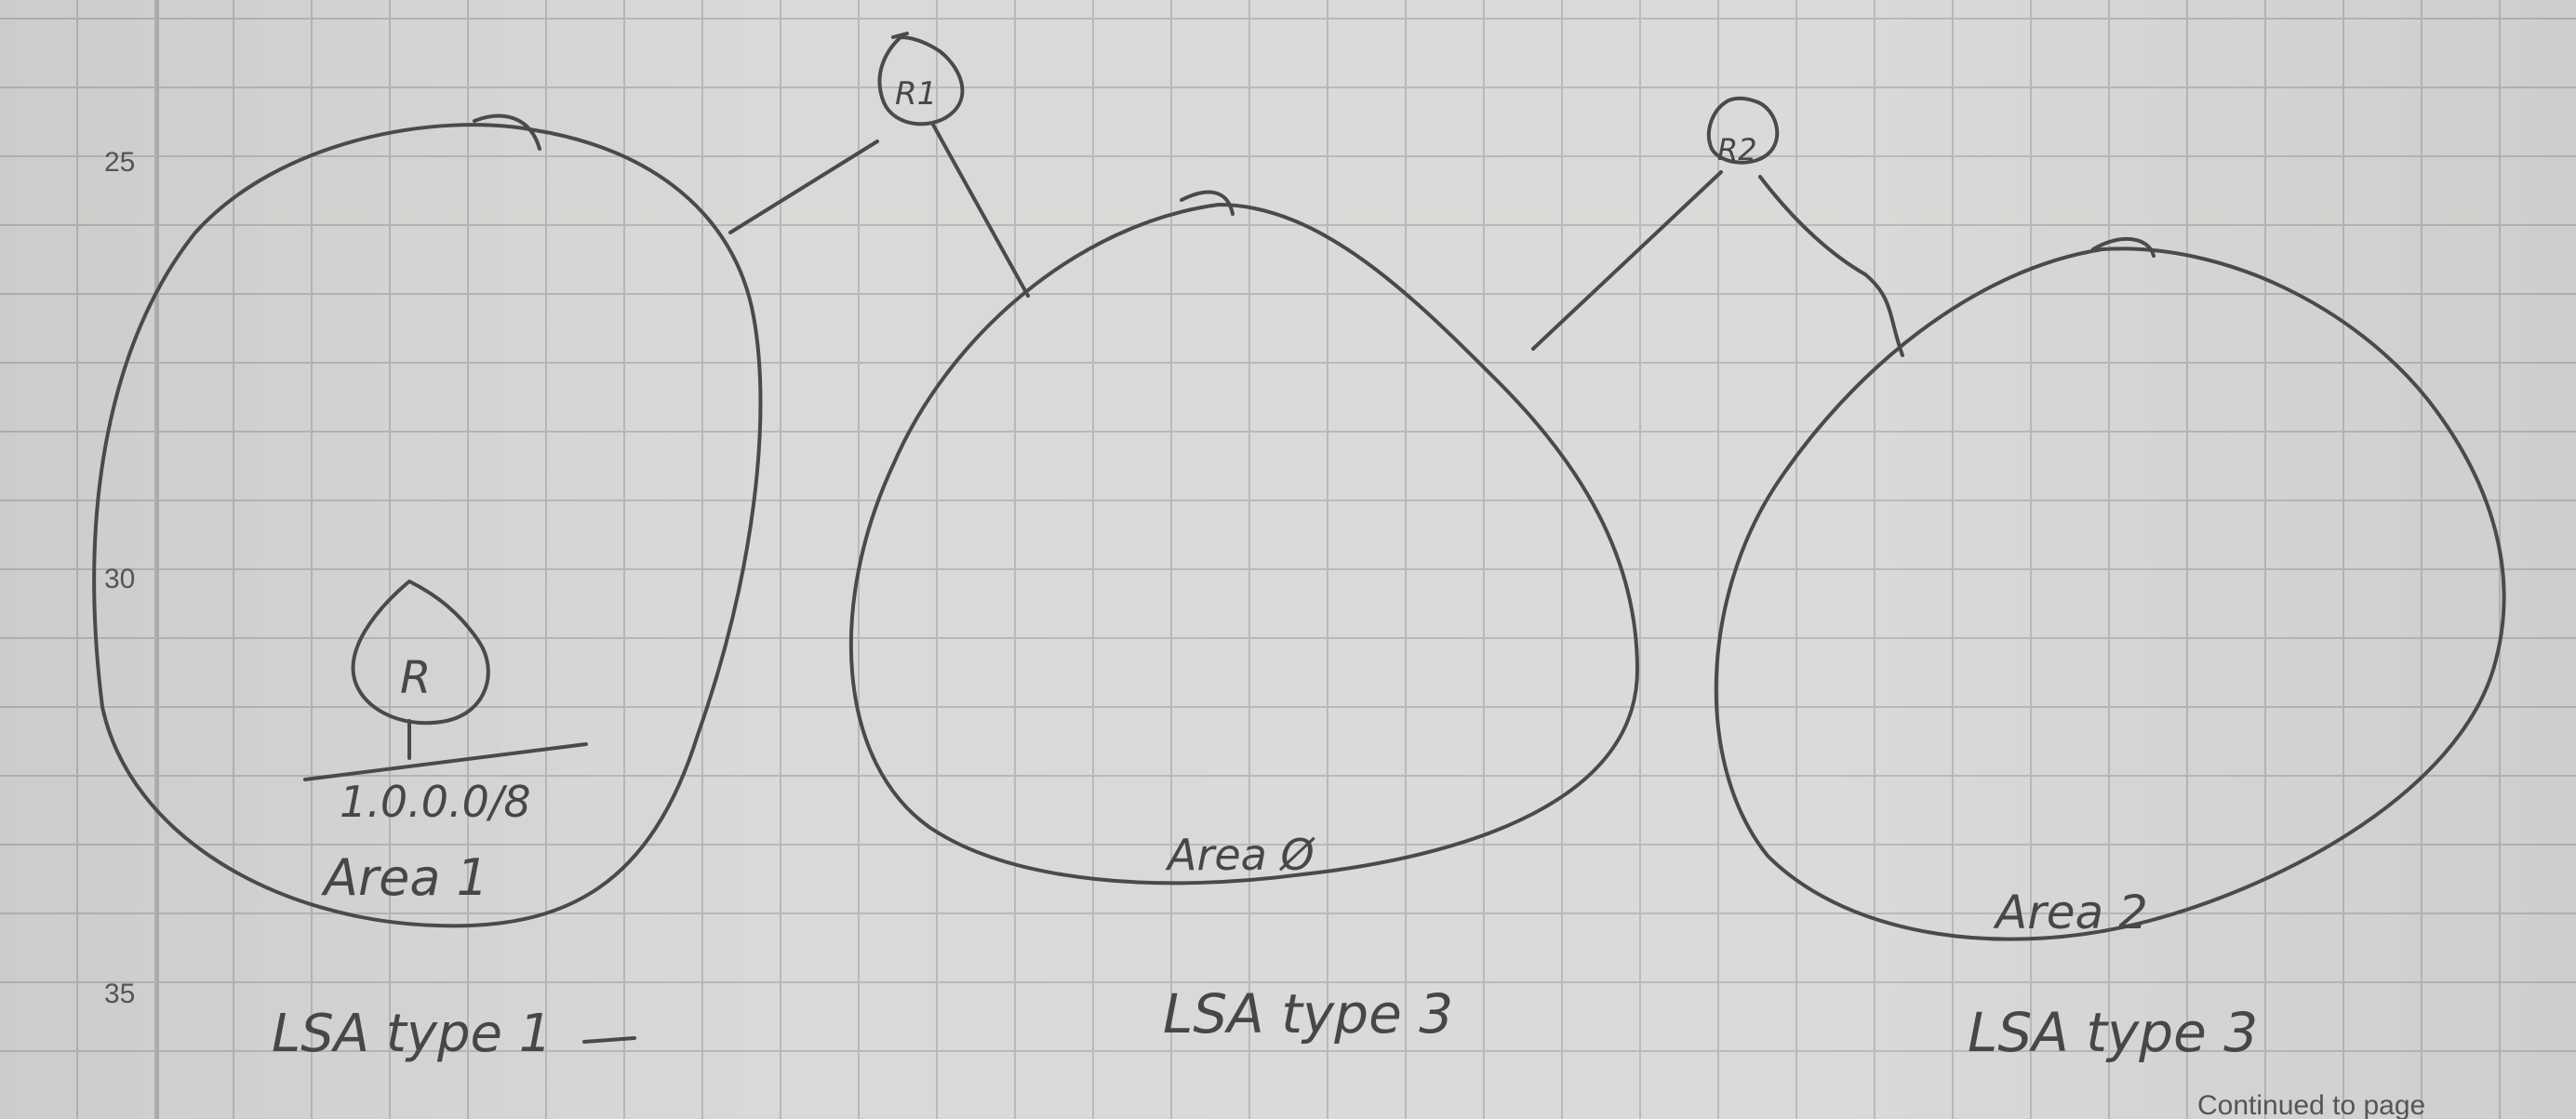 This screenshot has height=1119, width=2576. I want to click on router-r-node, so click(420, 652).